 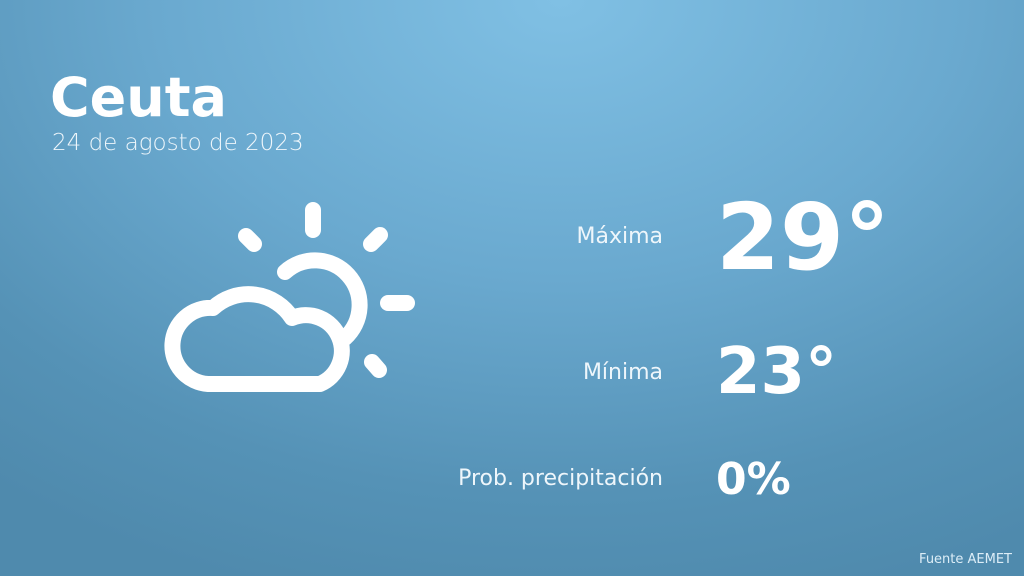 I want to click on max-value: 29°, so click(x=803, y=237).